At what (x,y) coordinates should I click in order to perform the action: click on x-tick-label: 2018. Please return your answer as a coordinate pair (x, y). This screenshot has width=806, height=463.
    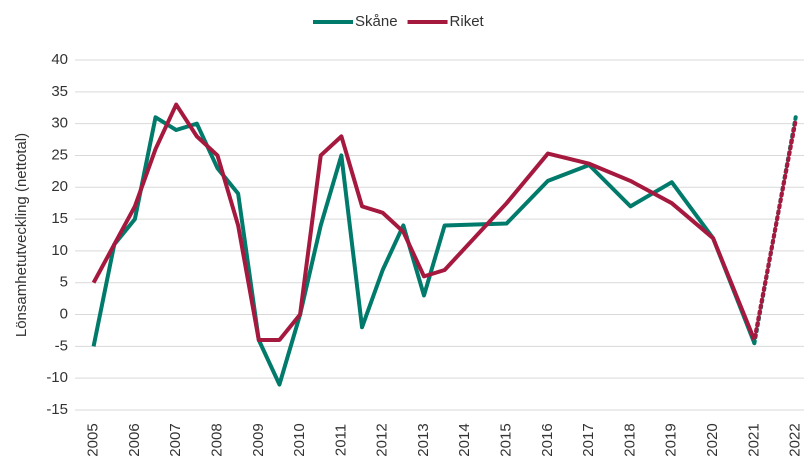
    Looking at the image, I should click on (629, 439).